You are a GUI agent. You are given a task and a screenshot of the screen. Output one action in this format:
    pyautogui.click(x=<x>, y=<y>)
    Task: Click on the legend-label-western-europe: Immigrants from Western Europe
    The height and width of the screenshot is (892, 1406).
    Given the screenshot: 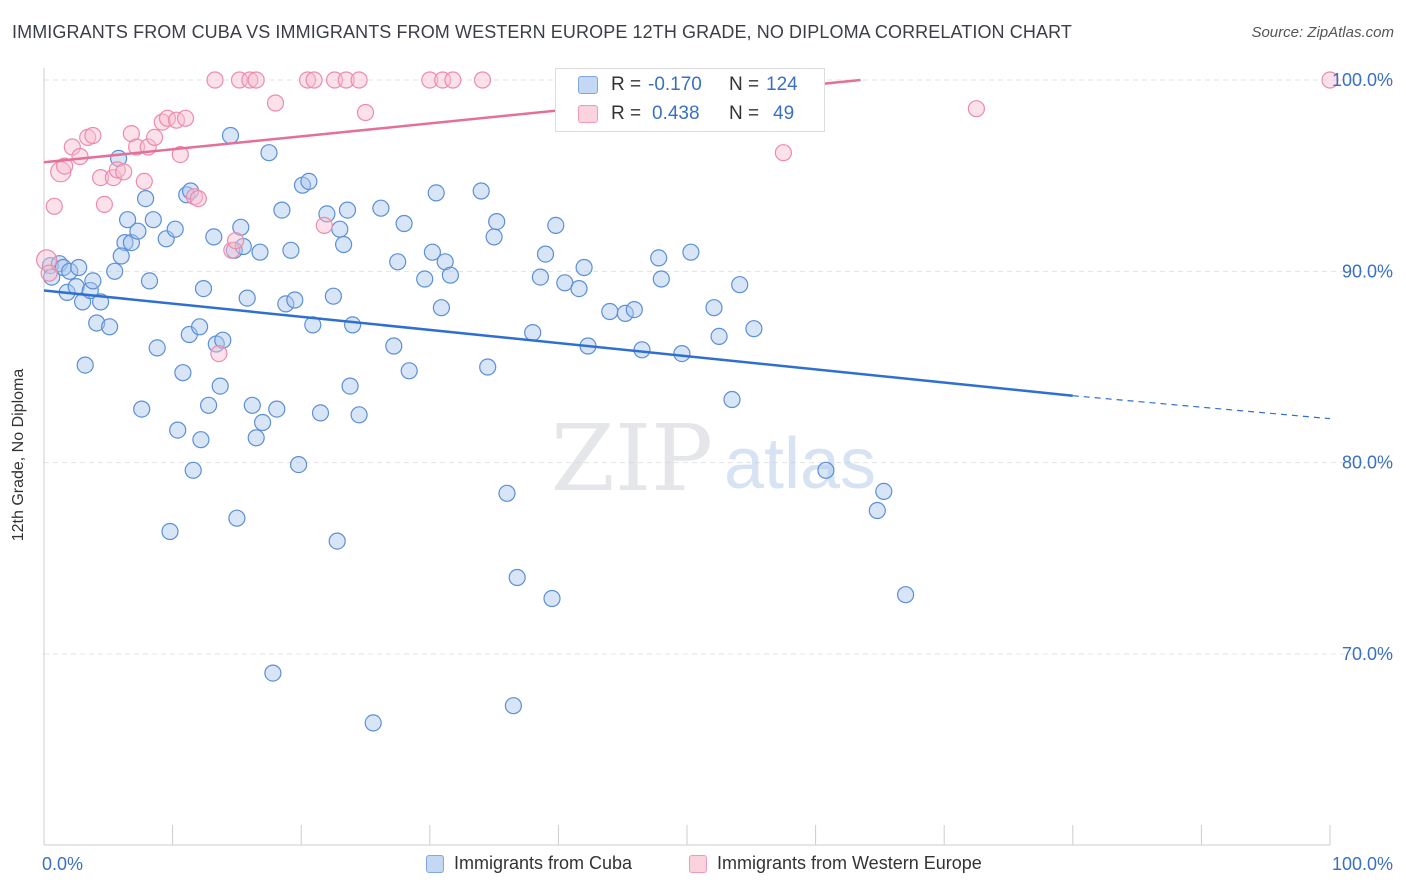 What is the action you would take?
    pyautogui.click(x=849, y=863)
    